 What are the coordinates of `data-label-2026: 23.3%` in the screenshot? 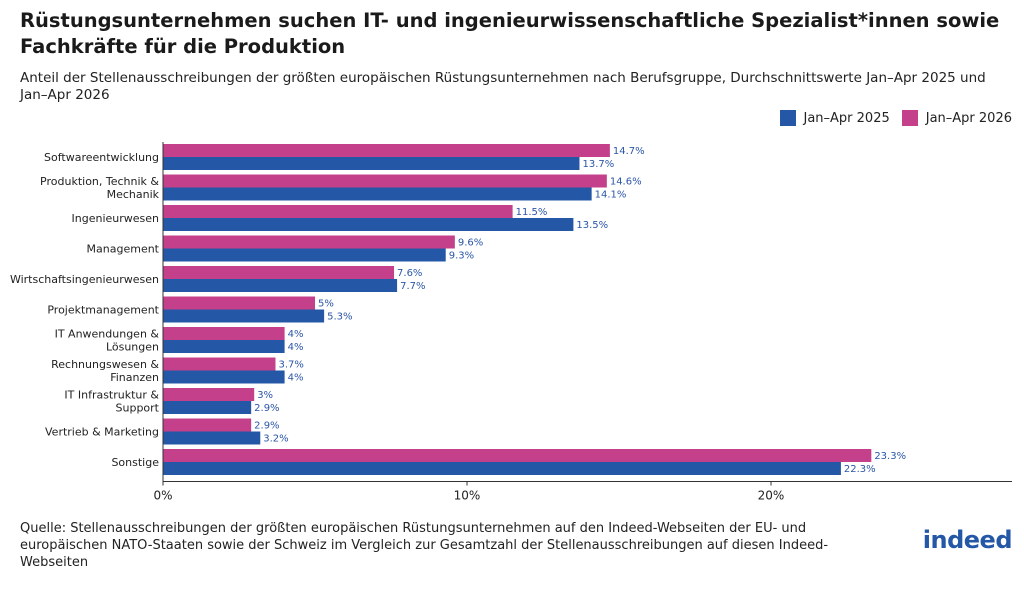 It's located at (890, 456).